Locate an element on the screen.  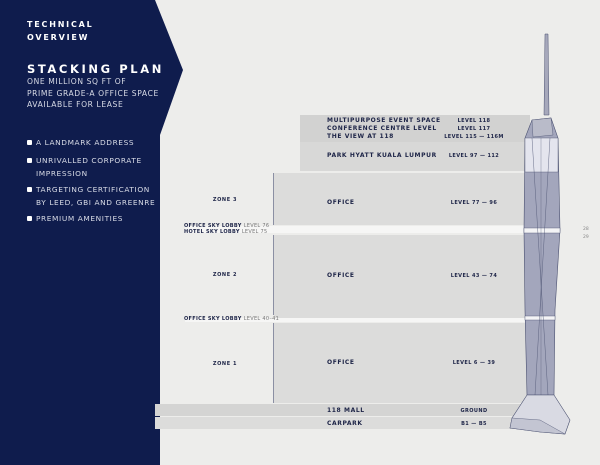
sky-lobby-label: OFFICE SKY LOBBY LEVEL 76 is located at coordinates (227, 226).